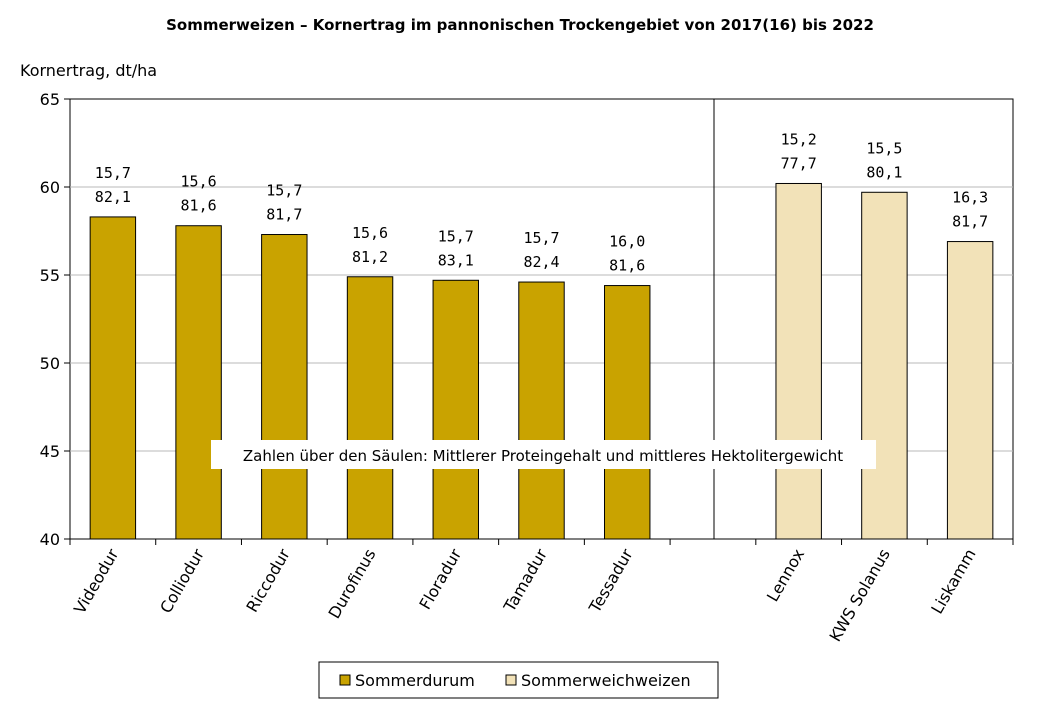 The height and width of the screenshot is (720, 1040). What do you see at coordinates (415, 680) in the screenshot?
I see `legend-label-sommerdurum: Sommerdurum` at bounding box center [415, 680].